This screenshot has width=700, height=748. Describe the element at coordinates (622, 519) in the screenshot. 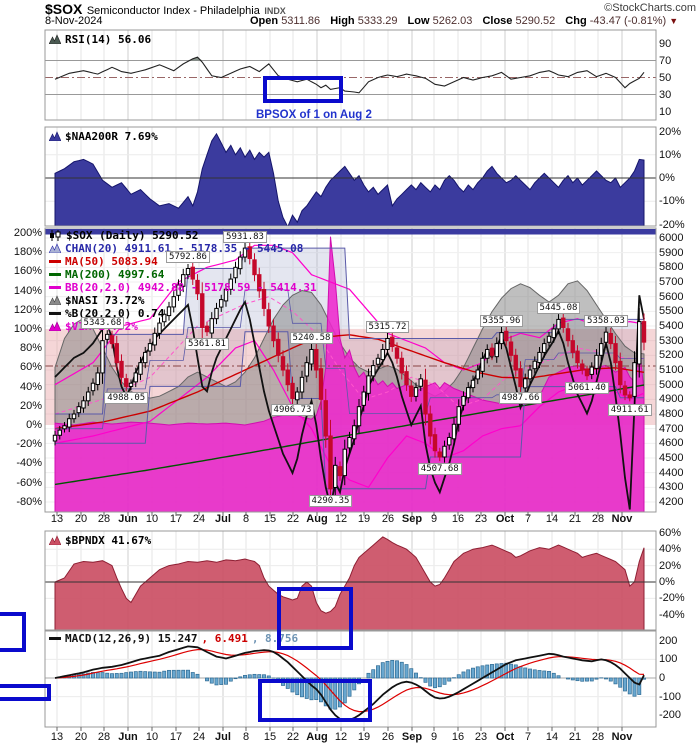

I see `x-axis-label: Nov` at that location.